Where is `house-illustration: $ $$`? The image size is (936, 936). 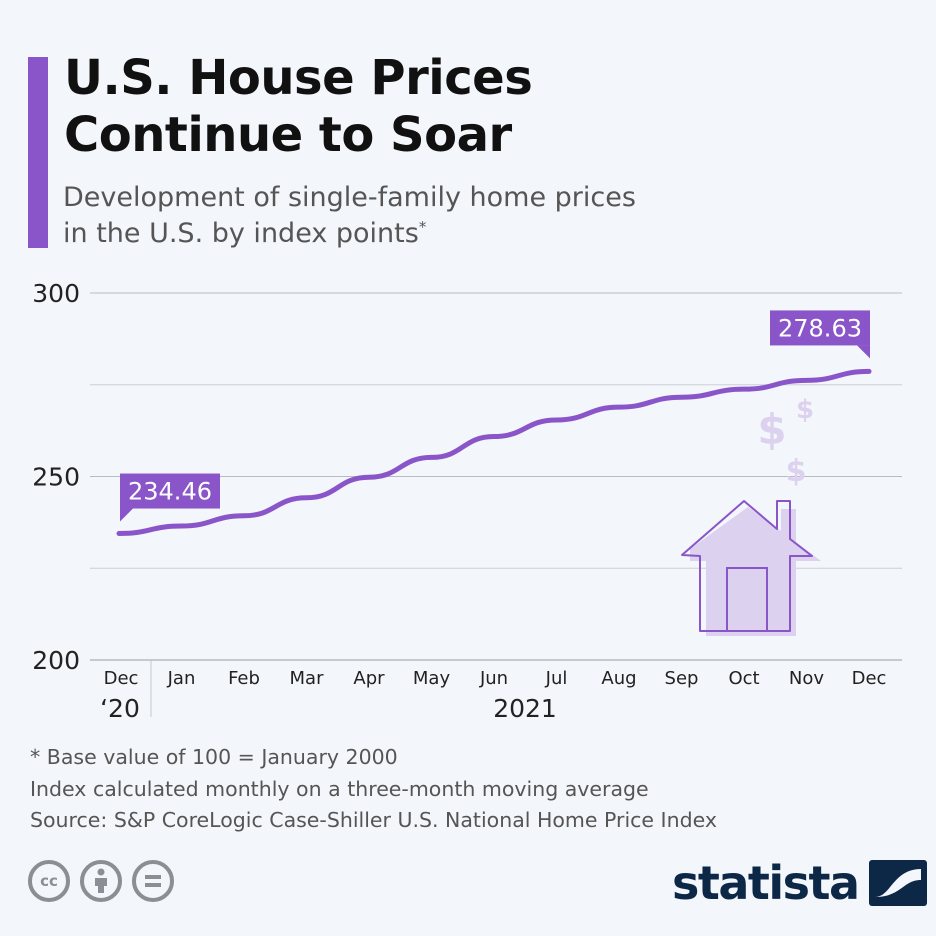 house-illustration: $ $$ is located at coordinates (751, 515).